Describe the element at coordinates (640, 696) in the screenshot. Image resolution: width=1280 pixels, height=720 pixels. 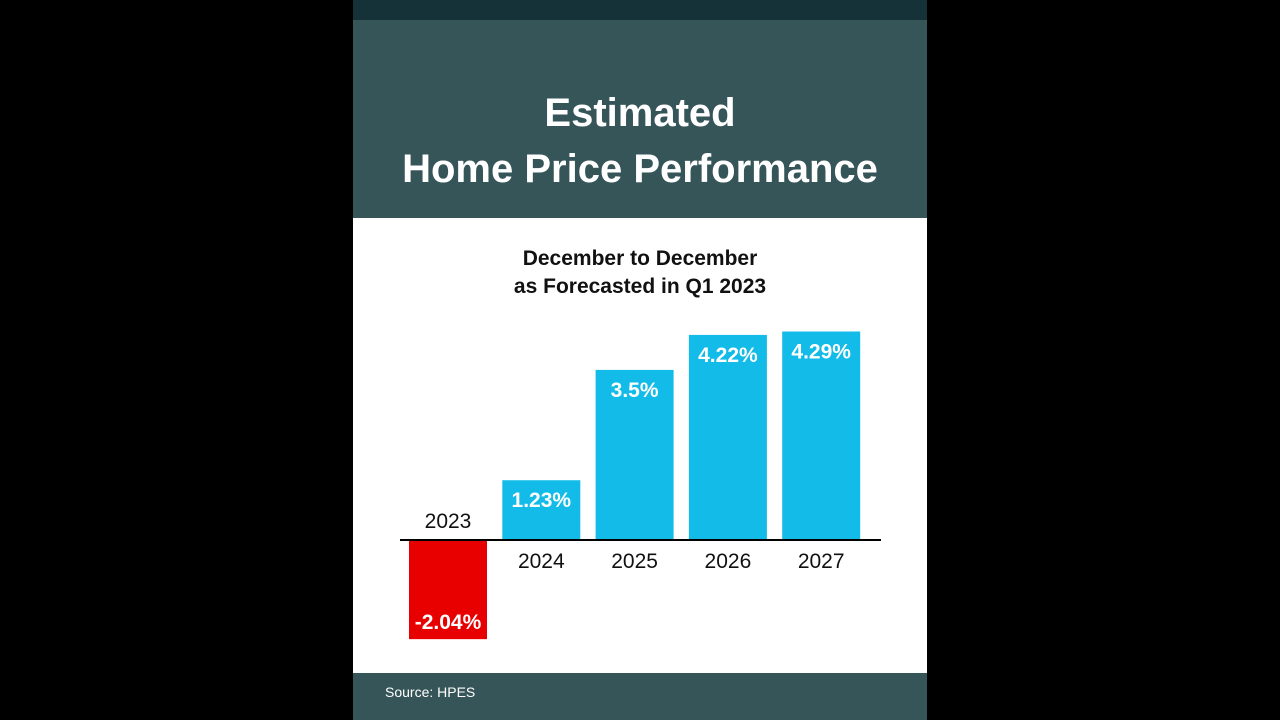
I see `footer-bar: Source: HPES` at that location.